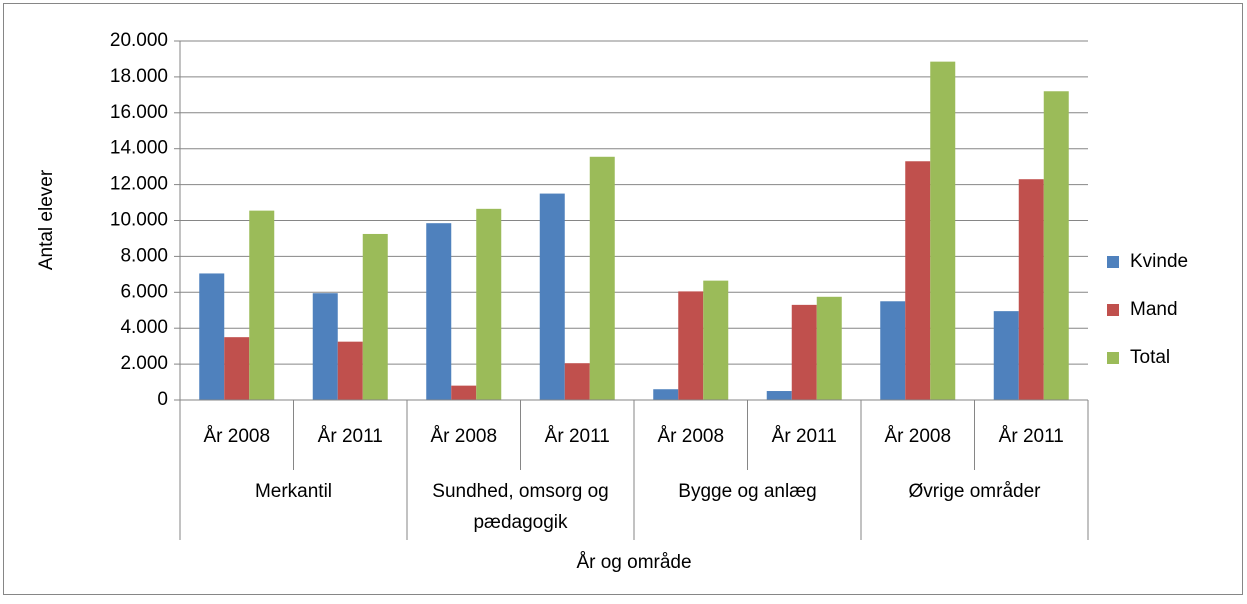  What do you see at coordinates (1150, 357) in the screenshot?
I see `legend-label: Total` at bounding box center [1150, 357].